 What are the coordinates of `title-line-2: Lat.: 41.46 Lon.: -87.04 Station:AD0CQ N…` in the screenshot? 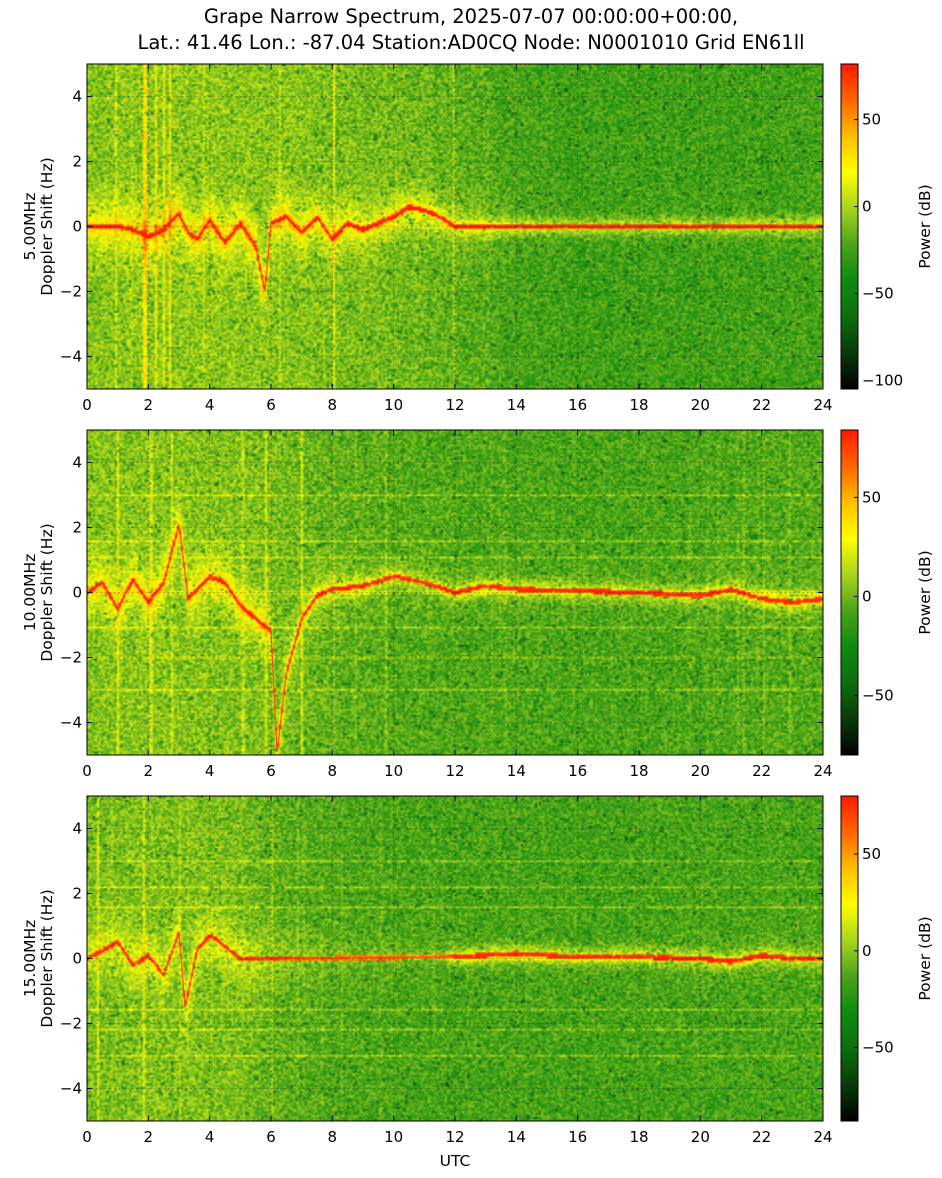 It's located at (471, 42).